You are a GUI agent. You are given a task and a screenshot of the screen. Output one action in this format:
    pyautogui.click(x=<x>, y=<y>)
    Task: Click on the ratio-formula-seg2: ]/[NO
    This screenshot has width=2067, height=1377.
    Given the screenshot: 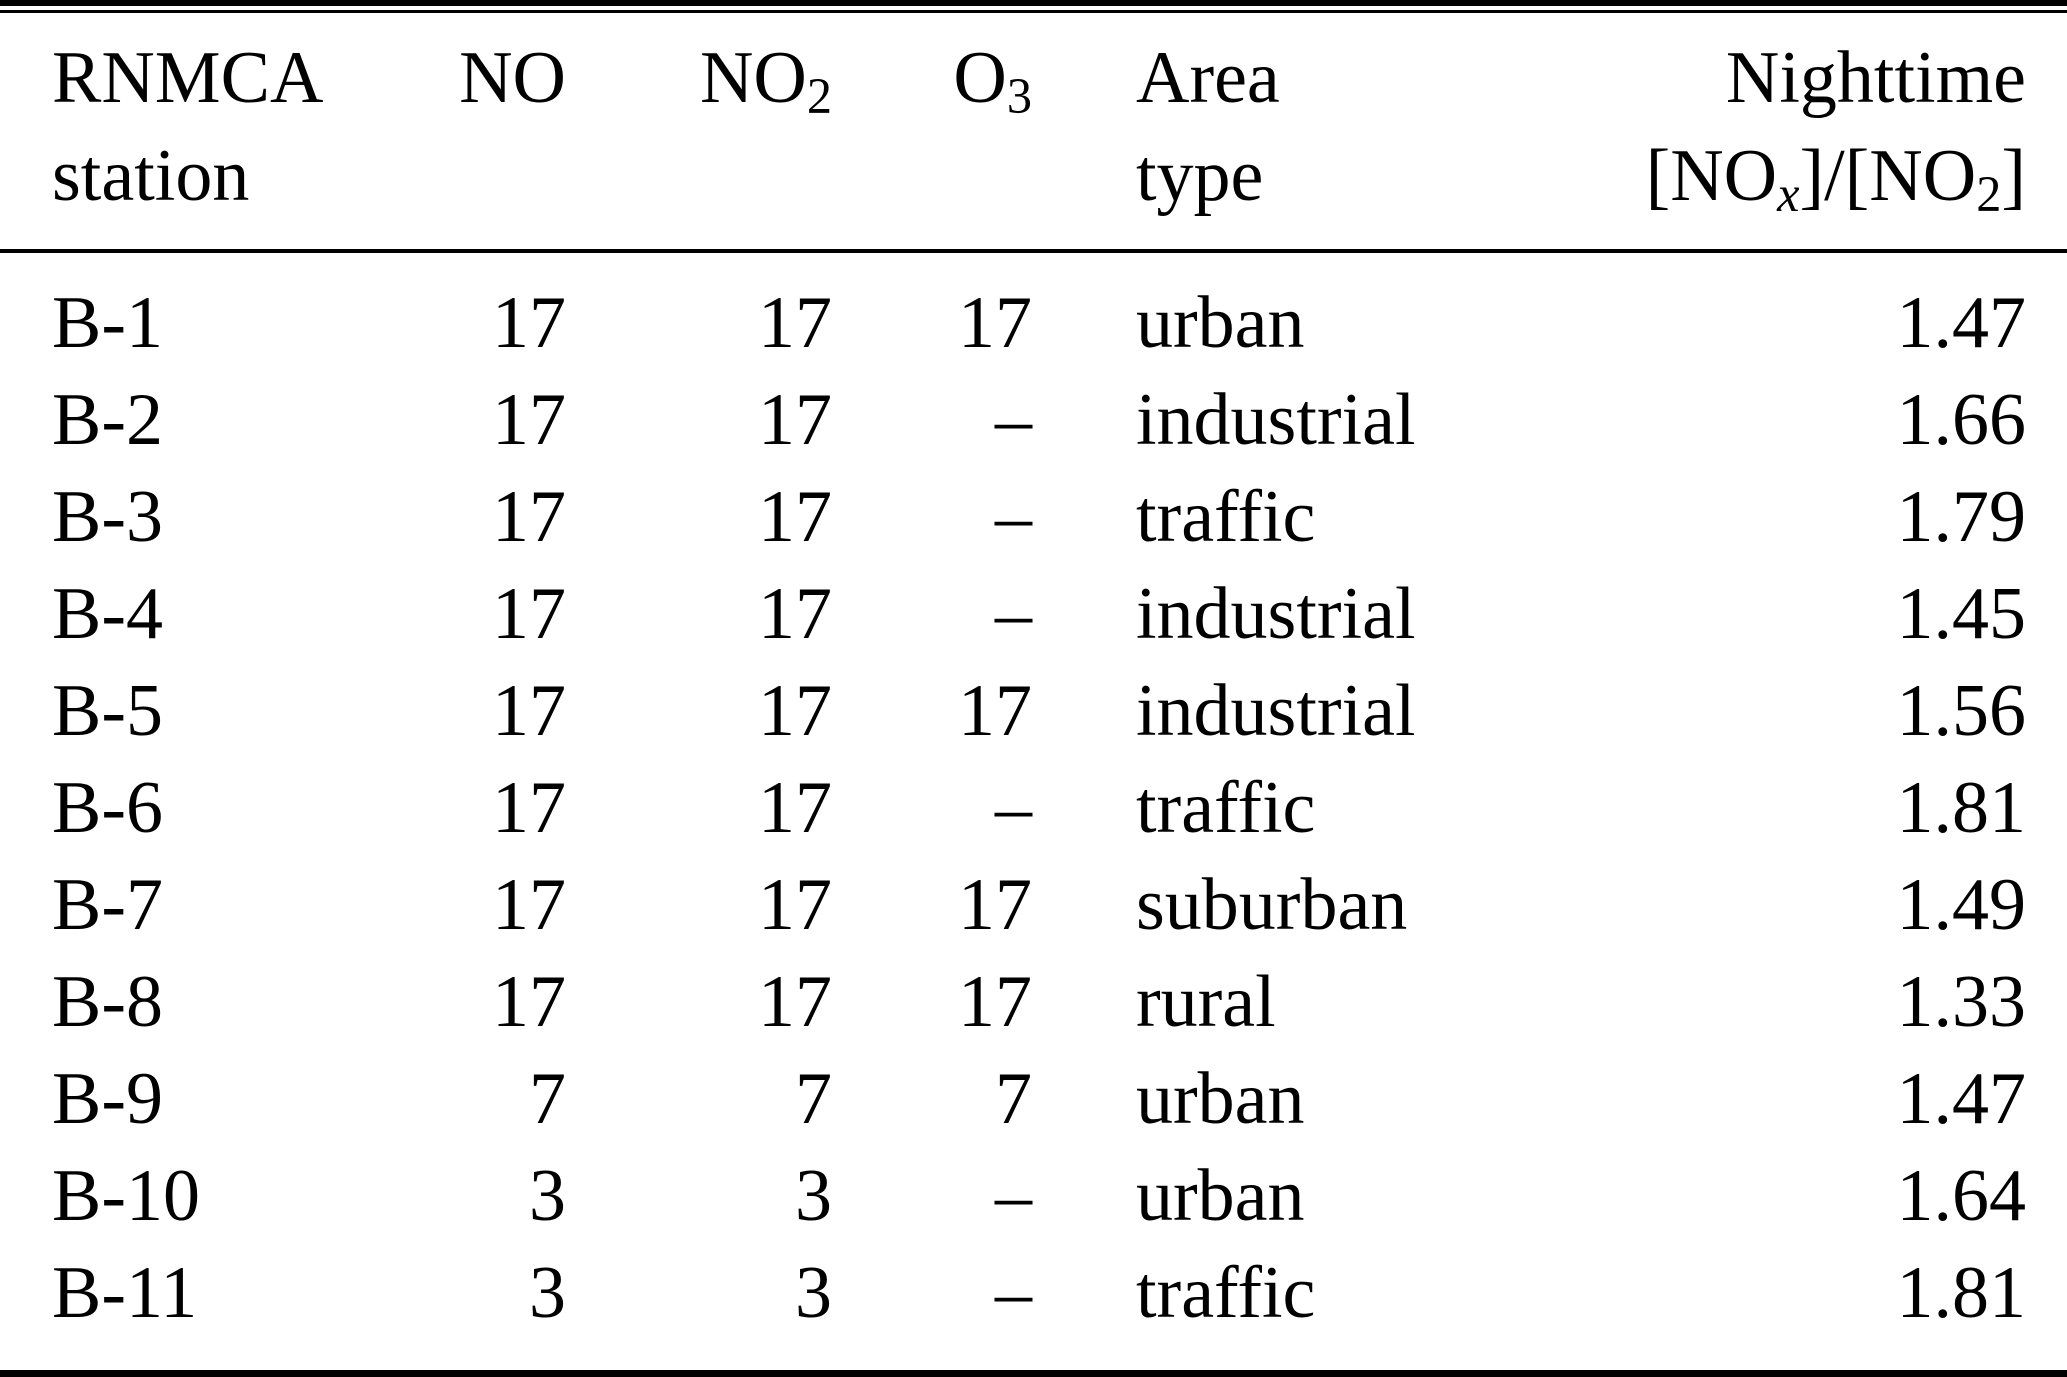 What is the action you would take?
    pyautogui.click(x=1888, y=176)
    